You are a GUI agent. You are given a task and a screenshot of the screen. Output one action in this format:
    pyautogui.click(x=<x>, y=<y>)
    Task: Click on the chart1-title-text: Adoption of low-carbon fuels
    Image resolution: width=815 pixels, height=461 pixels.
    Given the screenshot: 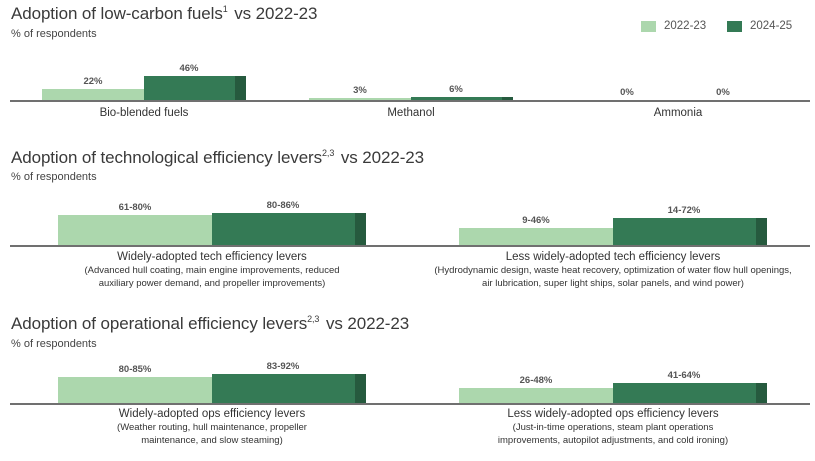 What is the action you would take?
    pyautogui.click(x=117, y=13)
    